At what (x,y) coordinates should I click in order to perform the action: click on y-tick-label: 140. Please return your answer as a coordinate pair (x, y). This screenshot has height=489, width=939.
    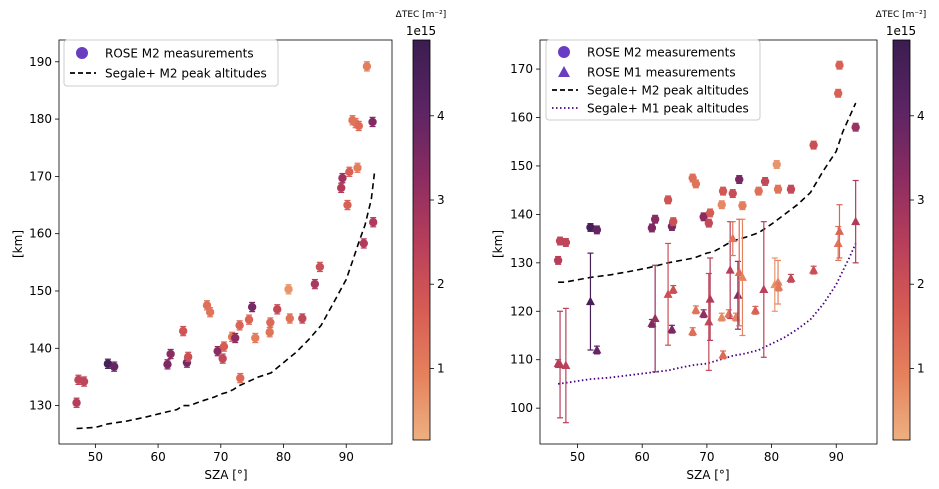
    Looking at the image, I should click on (521, 214).